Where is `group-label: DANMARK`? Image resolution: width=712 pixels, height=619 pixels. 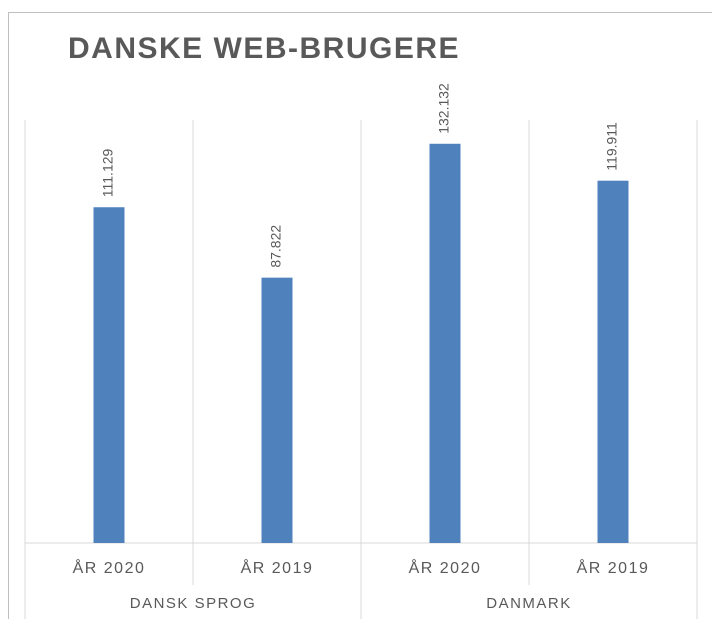
group-label: DANMARK is located at coordinates (529, 603).